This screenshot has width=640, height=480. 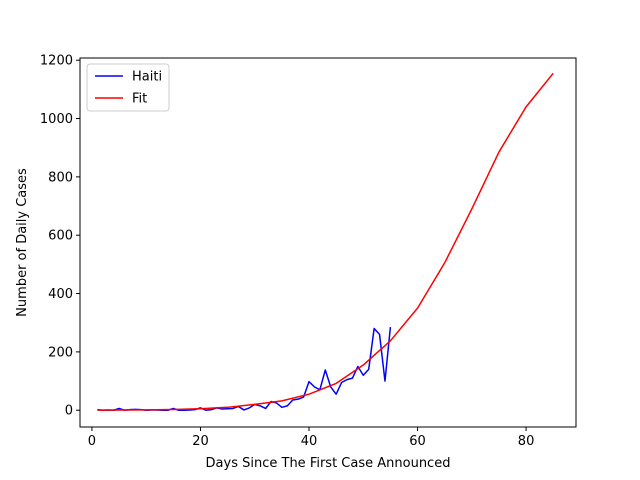 I want to click on y-axis-ticks: 0 200 400 600 800 1000 1200, so click(x=60, y=236).